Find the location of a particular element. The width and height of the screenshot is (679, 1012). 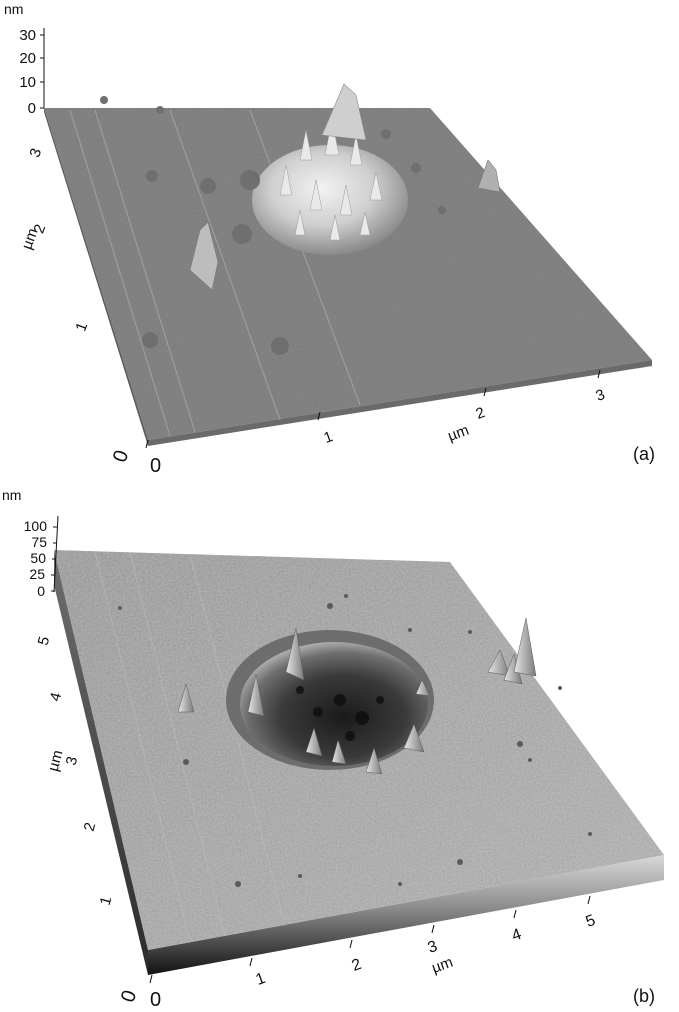

z-tick-label-30: 30 is located at coordinates (27, 35).